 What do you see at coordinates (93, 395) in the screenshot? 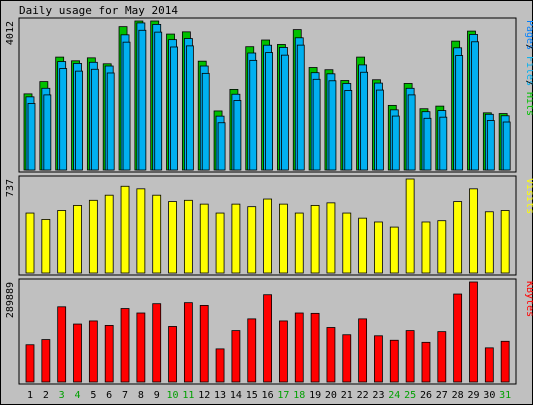
I see `x-tick-label: 5` at bounding box center [93, 395].